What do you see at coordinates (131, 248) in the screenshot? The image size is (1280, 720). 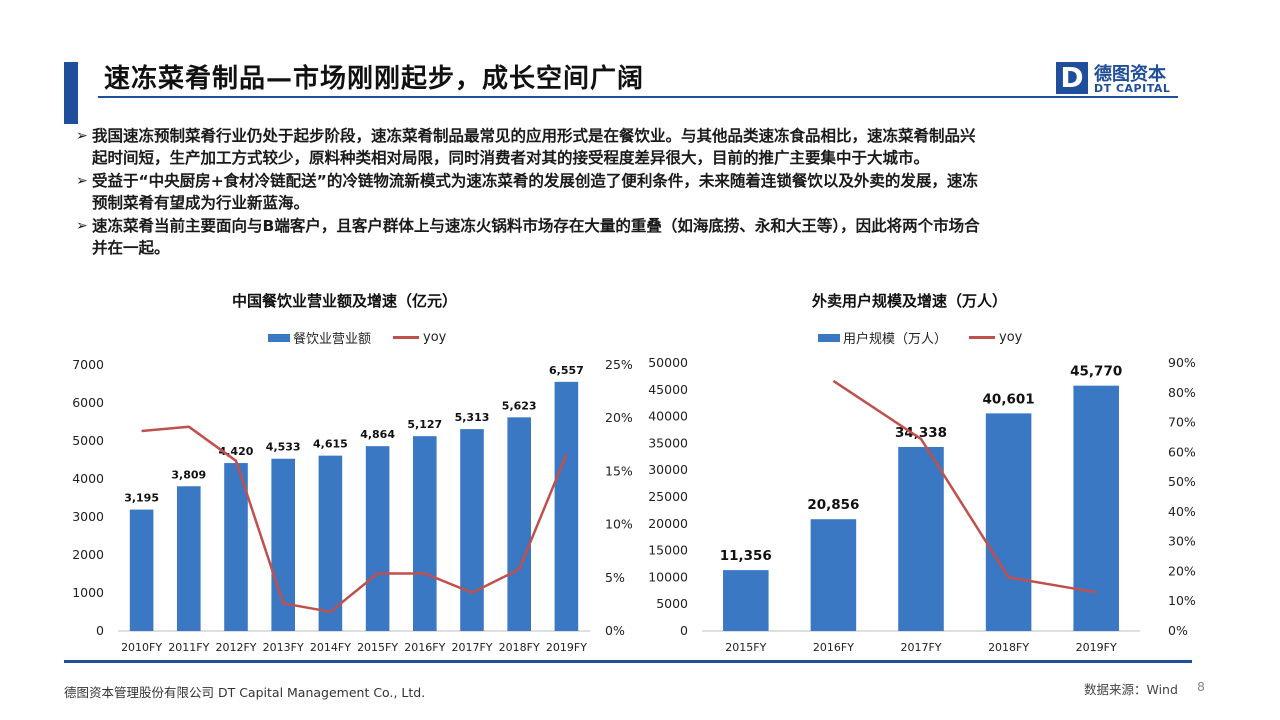 I see `bullet-text-line: 并在一起。` at bounding box center [131, 248].